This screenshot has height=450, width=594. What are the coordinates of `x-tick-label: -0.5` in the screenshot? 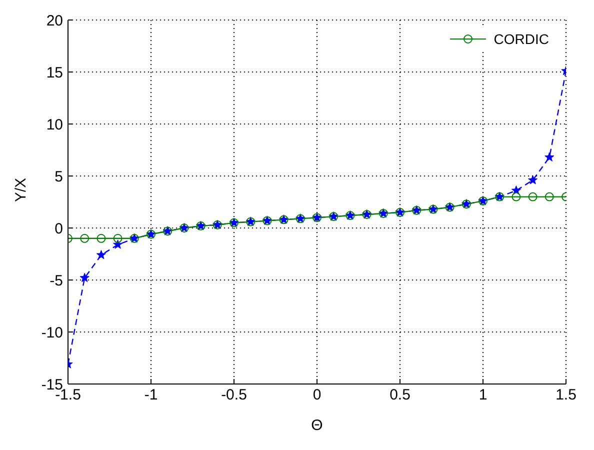 It's located at (234, 395).